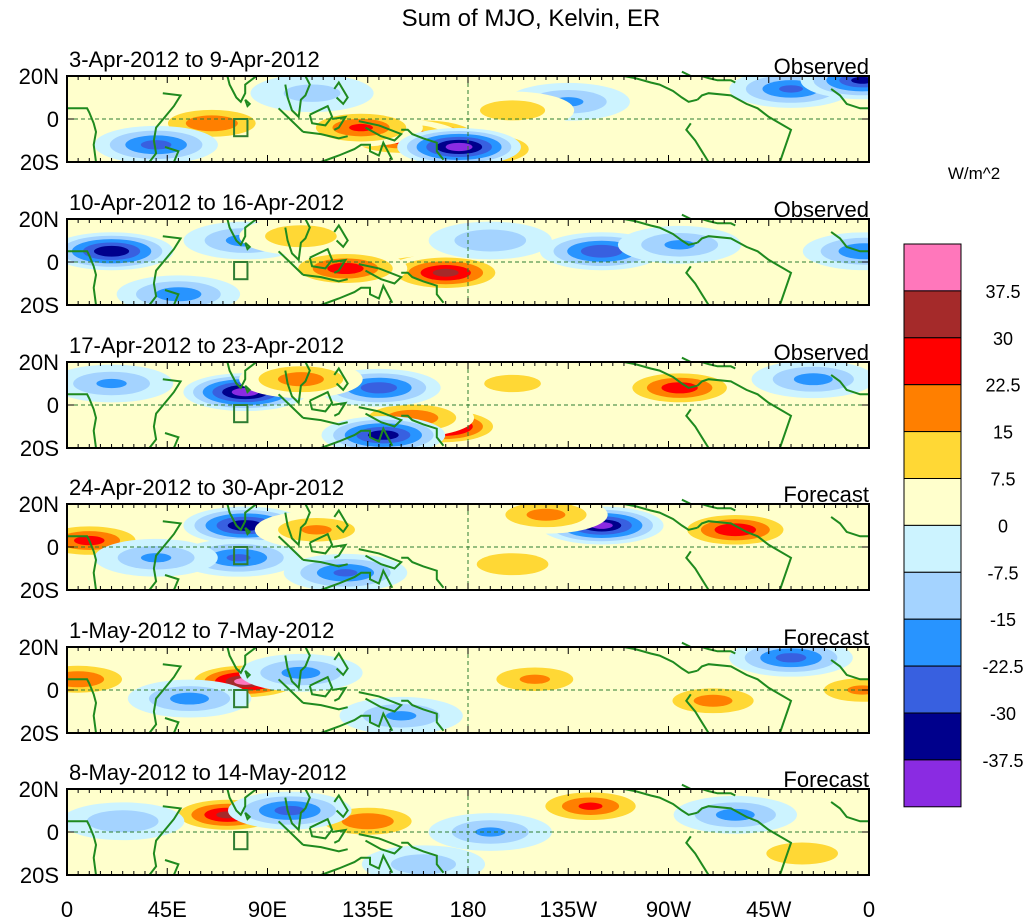 The image size is (1031, 921). Describe the element at coordinates (1002, 386) in the screenshot. I see `colorbar-label: 22.5` at that location.